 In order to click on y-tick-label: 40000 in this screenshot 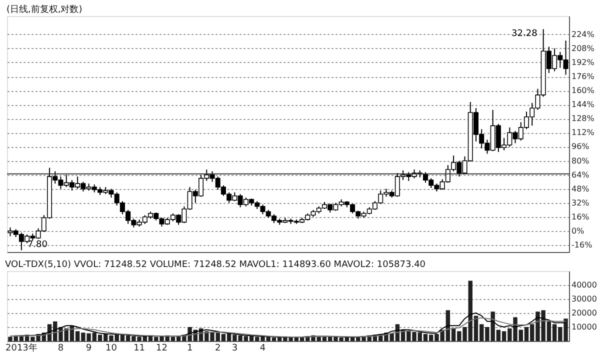, I will do `click(584, 285)`.